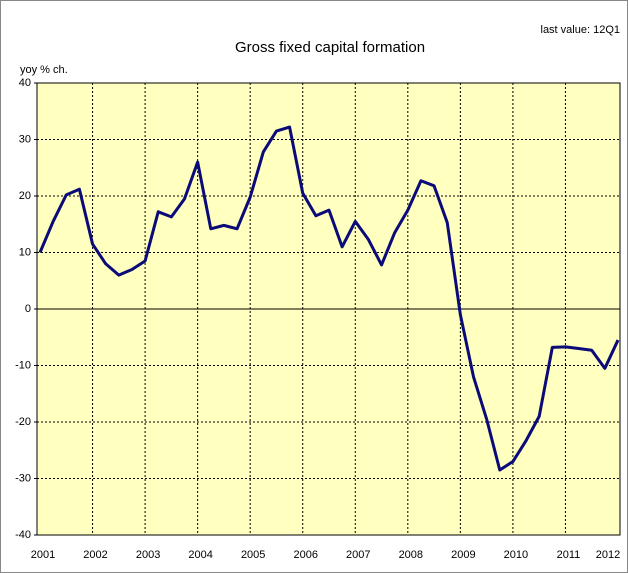 This screenshot has width=628, height=573. I want to click on x-tick-label: 2007, so click(358, 555).